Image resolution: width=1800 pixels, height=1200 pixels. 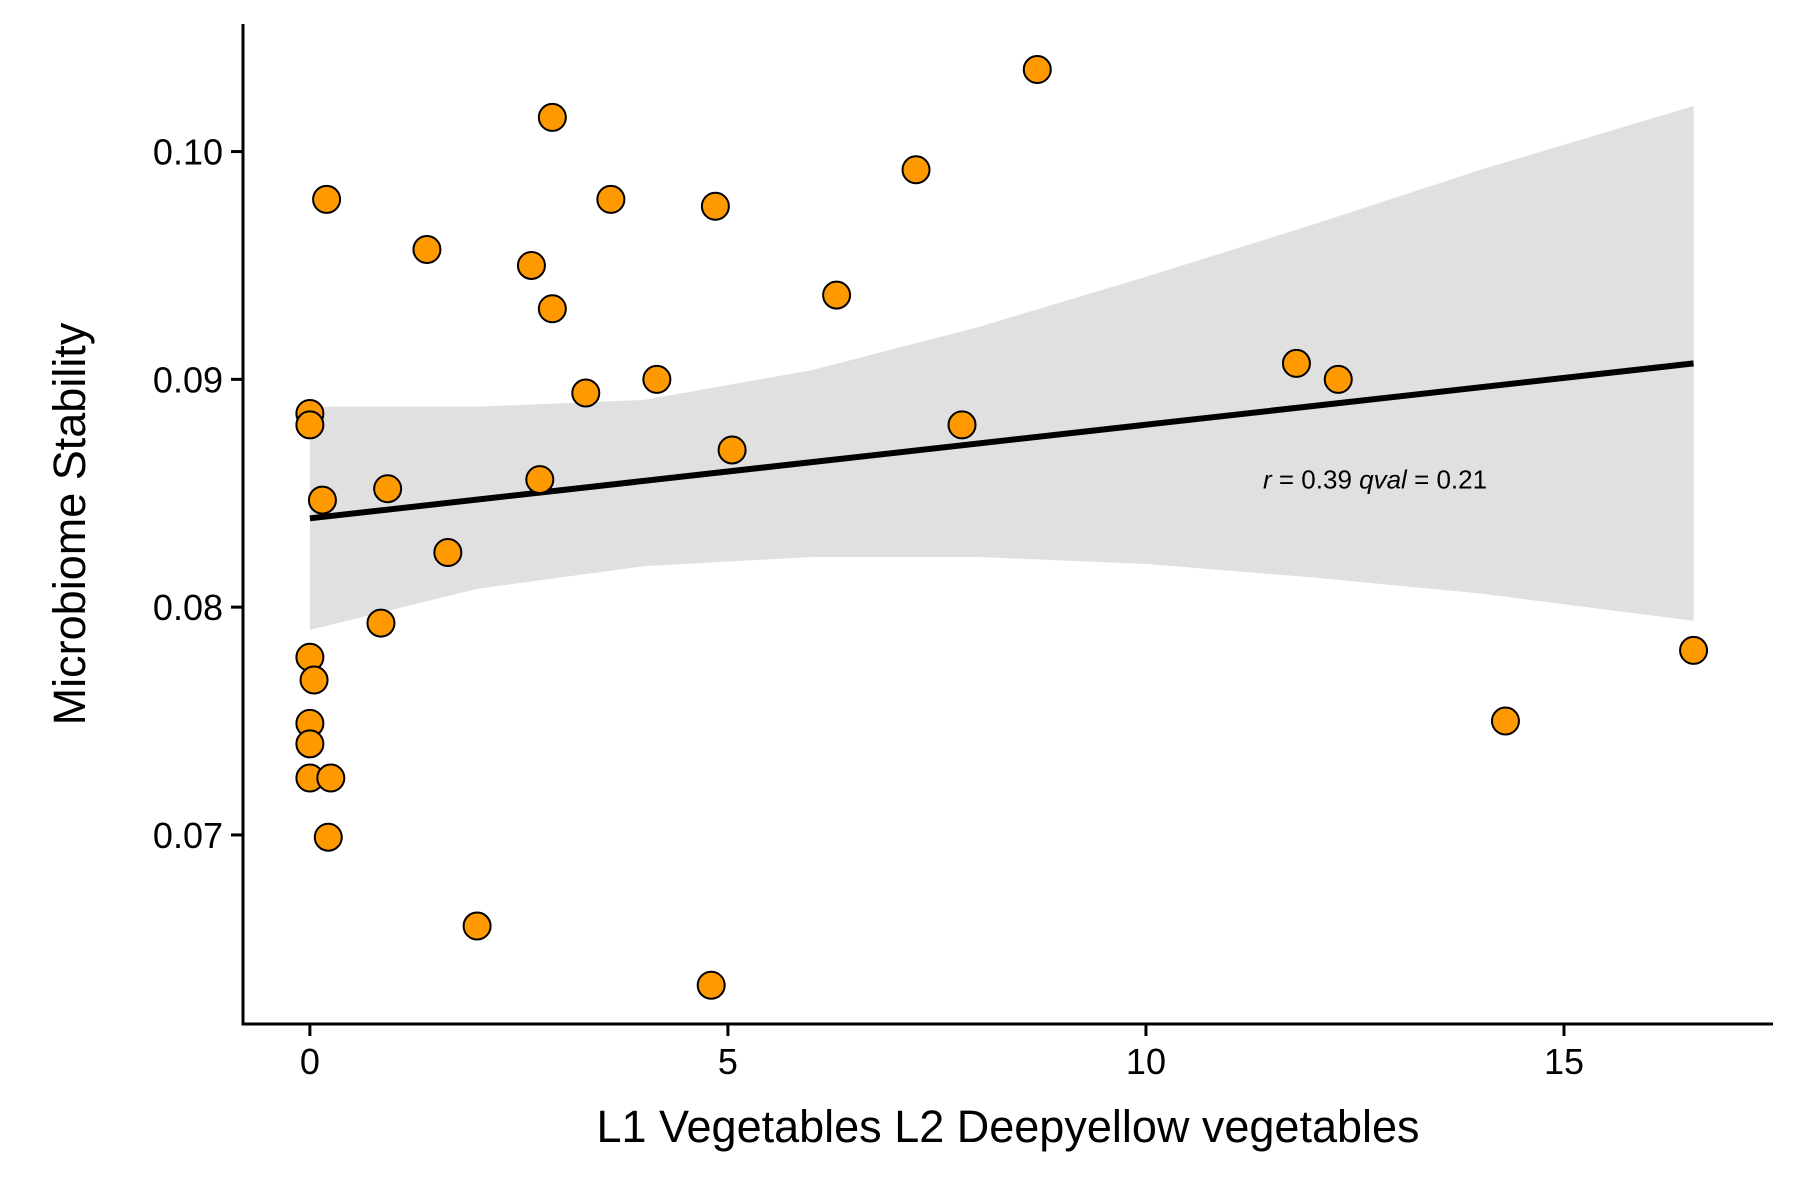 What do you see at coordinates (188, 379) in the screenshot?
I see `y-tick-label: 0.09` at bounding box center [188, 379].